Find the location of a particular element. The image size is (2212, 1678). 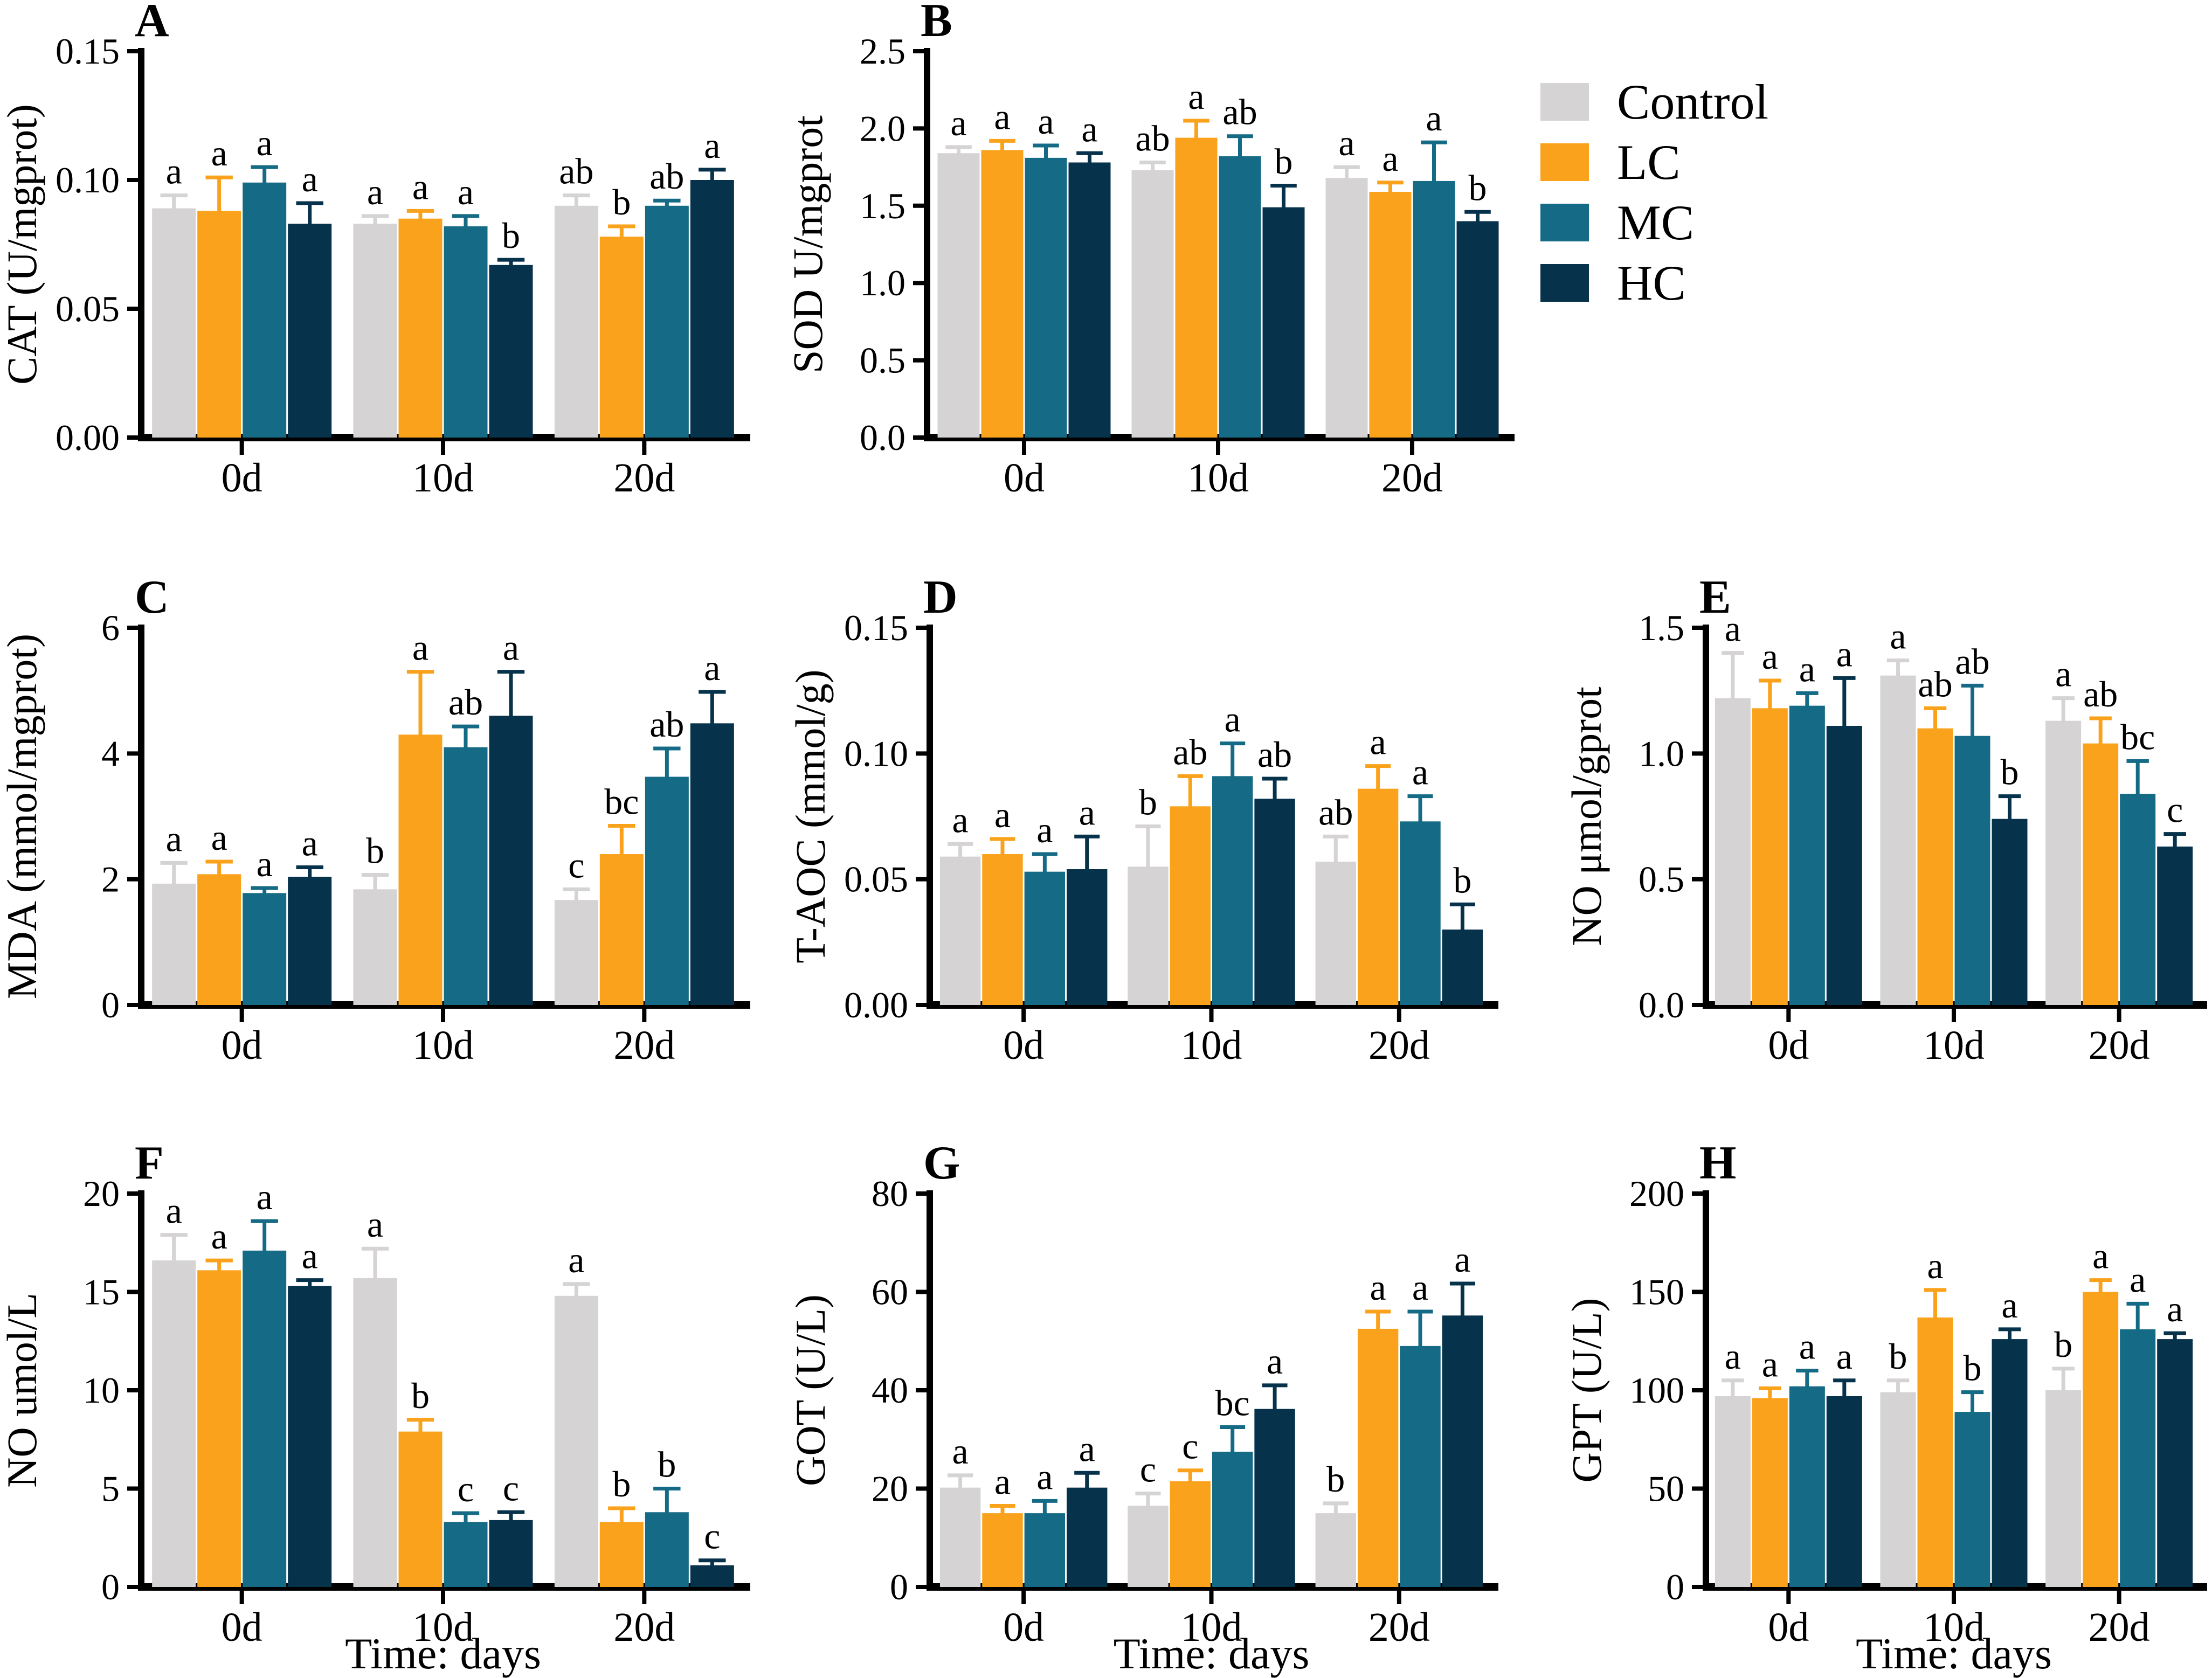

y-tick-label: 2.5 is located at coordinates (882, 51).